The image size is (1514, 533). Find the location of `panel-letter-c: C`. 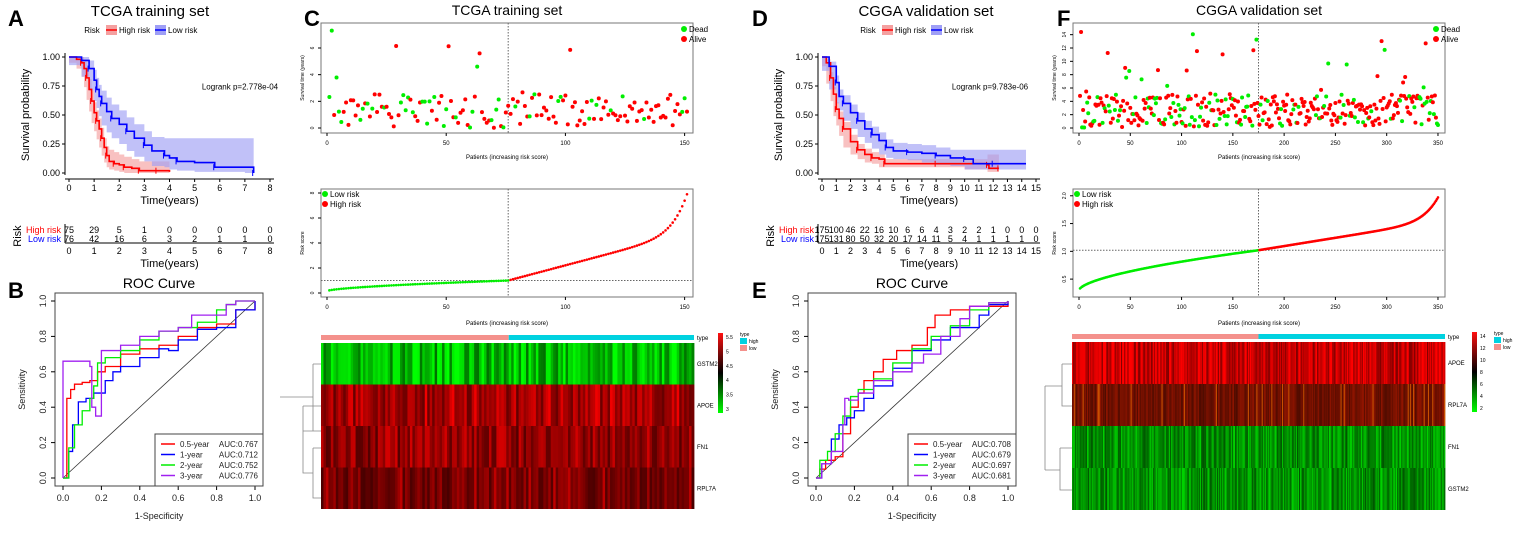

panel-letter-c: C is located at coordinates (312, 18).